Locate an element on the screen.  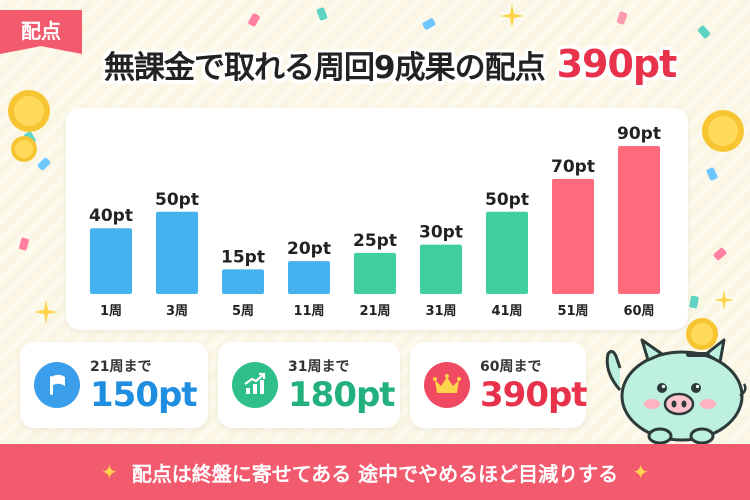
category-label: 60周 is located at coordinates (638, 311).